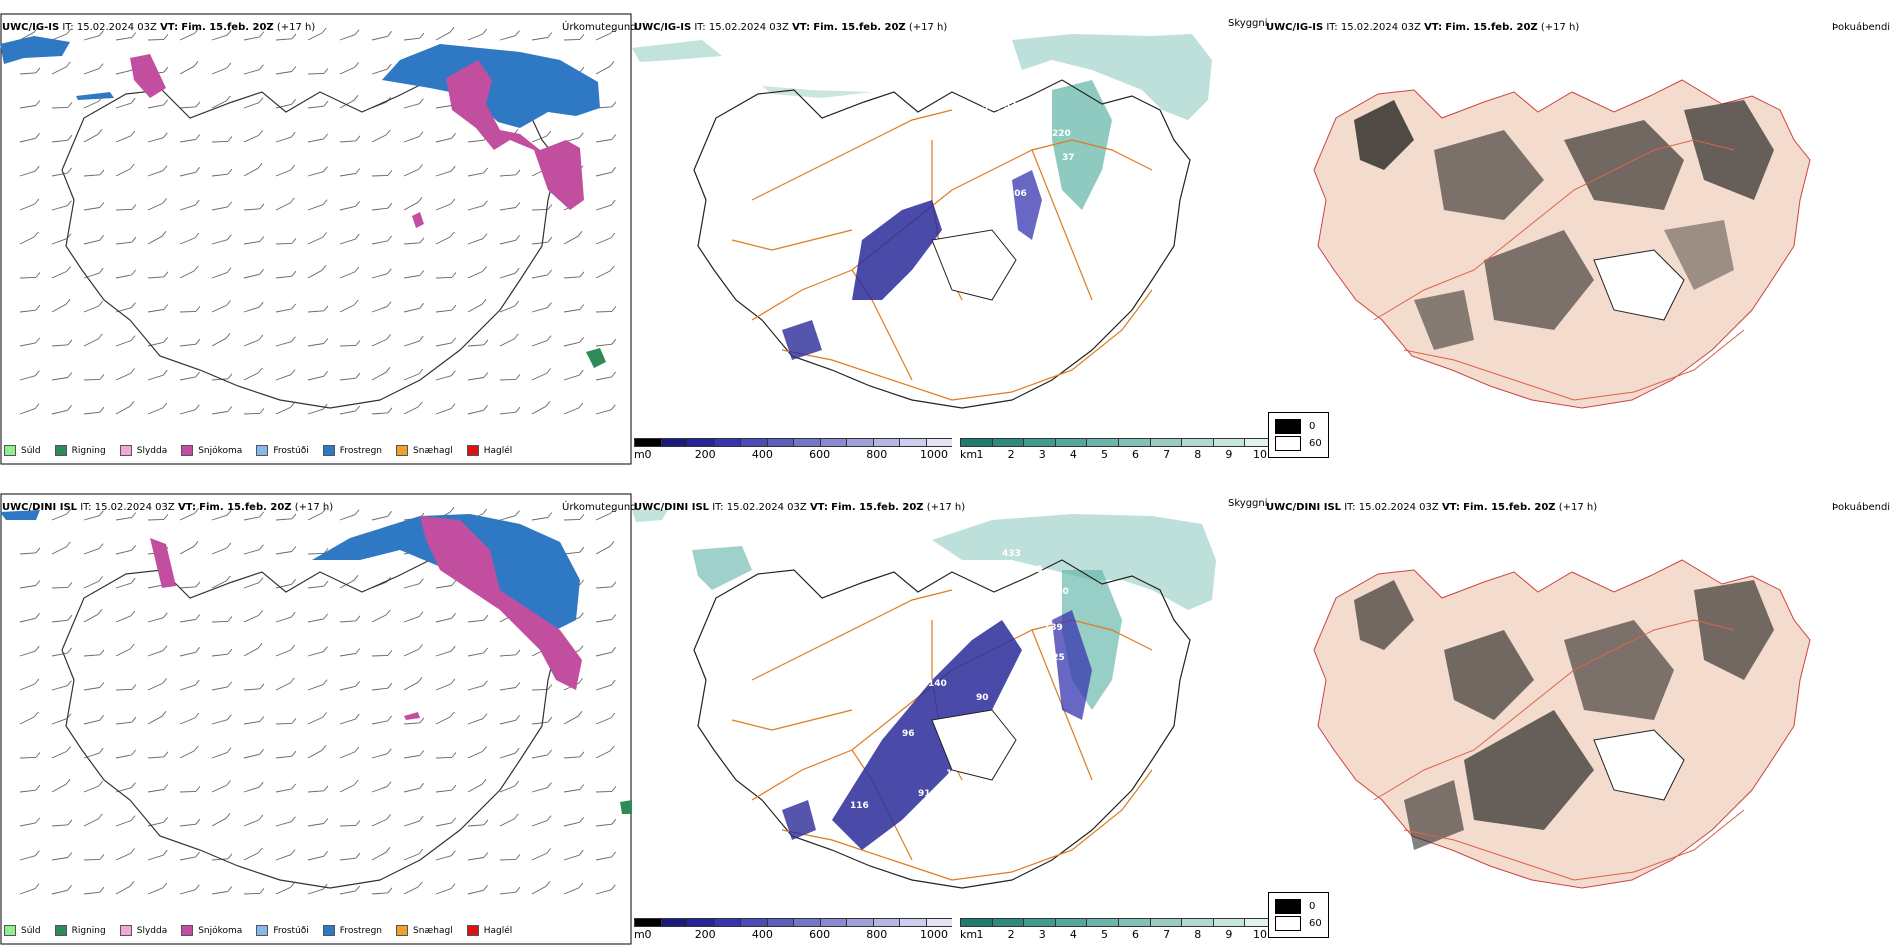 The height and width of the screenshot is (950, 1900). What do you see at coordinates (1061, 134) in the screenshot?
I see `visibility-value-label: 220` at bounding box center [1061, 134].